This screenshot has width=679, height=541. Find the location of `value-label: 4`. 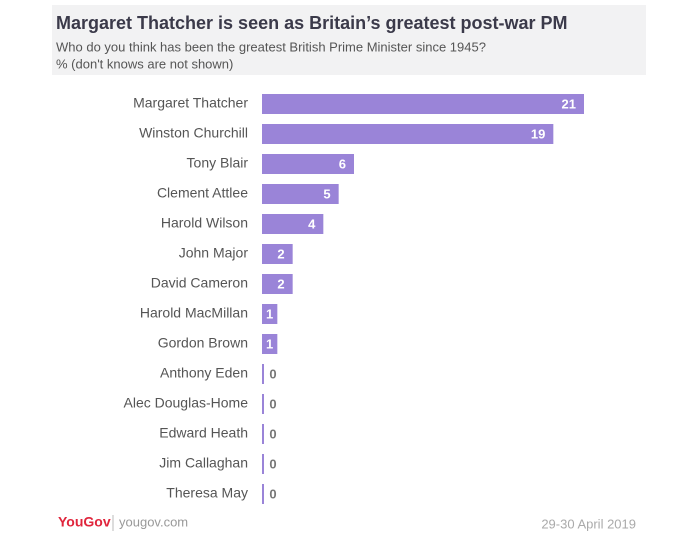

value-label: 4 is located at coordinates (312, 223).